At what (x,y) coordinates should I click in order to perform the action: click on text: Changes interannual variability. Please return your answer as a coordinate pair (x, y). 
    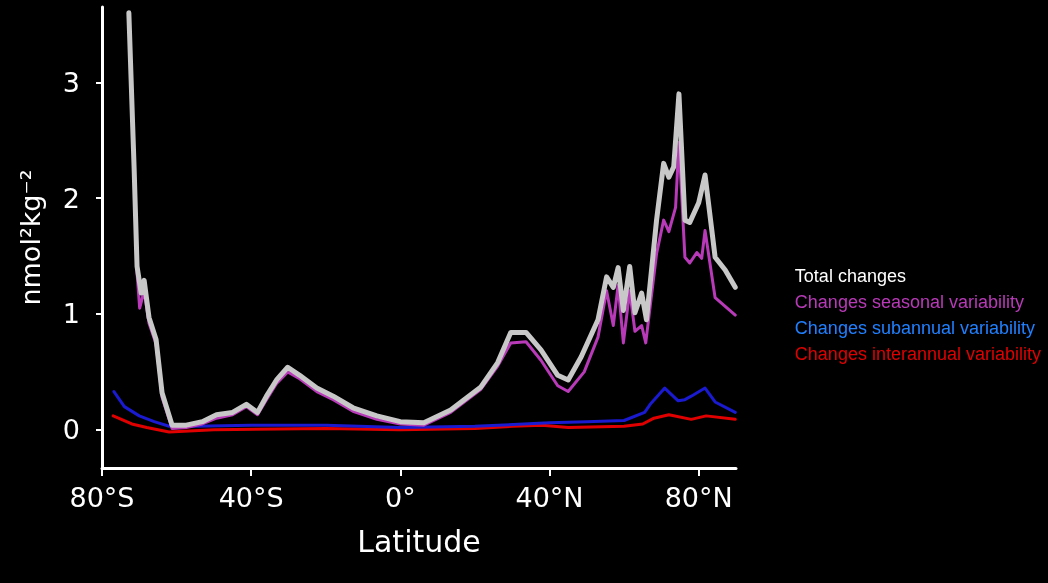
    Looking at the image, I should click on (918, 354).